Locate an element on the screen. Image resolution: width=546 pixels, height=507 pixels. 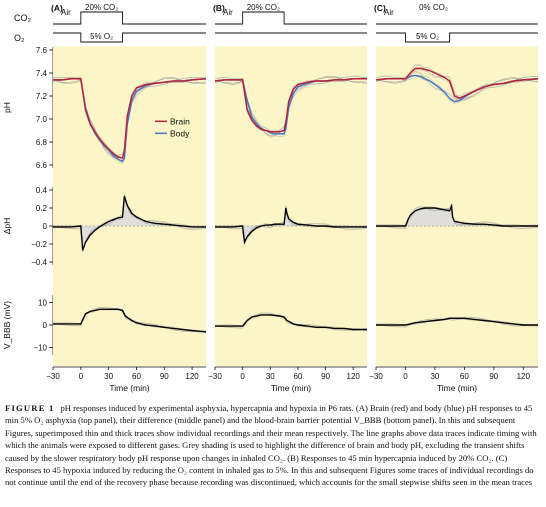
y-tick-label: −0.2 is located at coordinates (39, 244).